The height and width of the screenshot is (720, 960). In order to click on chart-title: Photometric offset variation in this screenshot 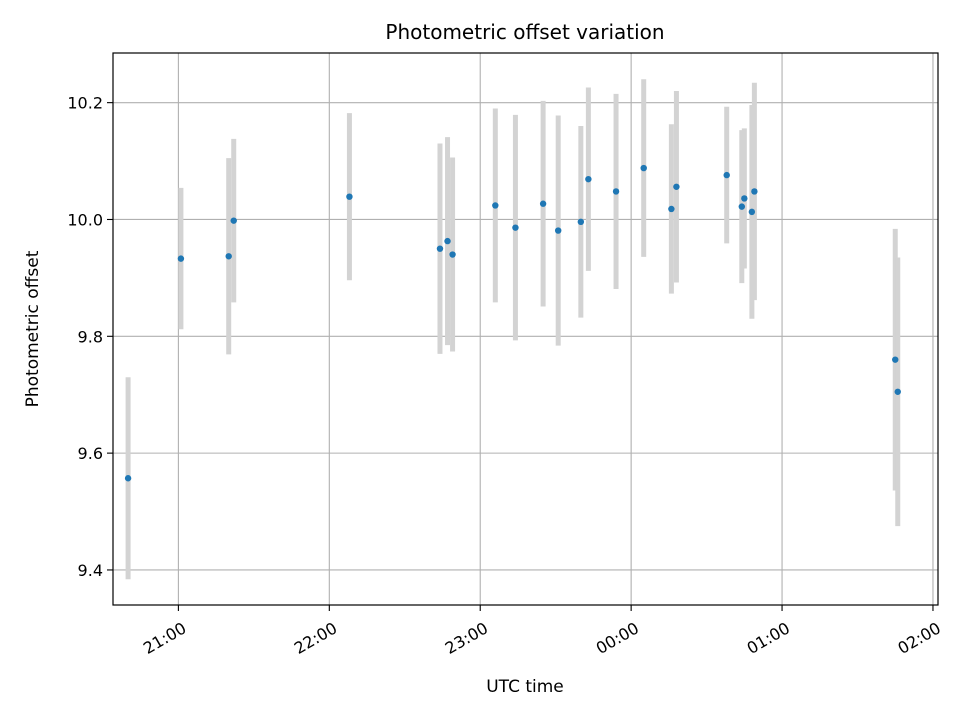, I will do `click(524, 32)`.